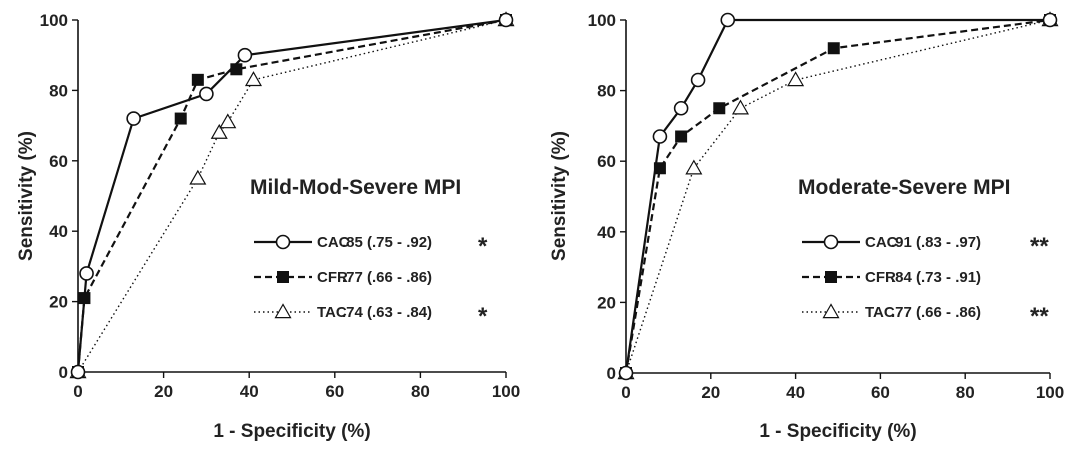 This screenshot has width=1071, height=449. Describe the element at coordinates (936, 242) in the screenshot. I see `legend-auc-cac: .91 (.83 - .97)` at that location.